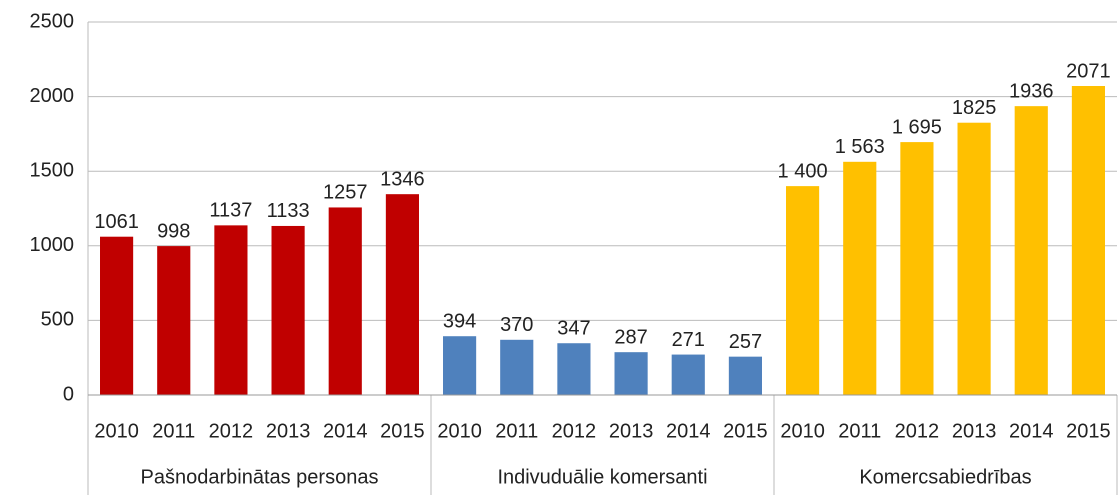  Describe the element at coordinates (402, 179) in the screenshot. I see `value-label: 1346` at that location.